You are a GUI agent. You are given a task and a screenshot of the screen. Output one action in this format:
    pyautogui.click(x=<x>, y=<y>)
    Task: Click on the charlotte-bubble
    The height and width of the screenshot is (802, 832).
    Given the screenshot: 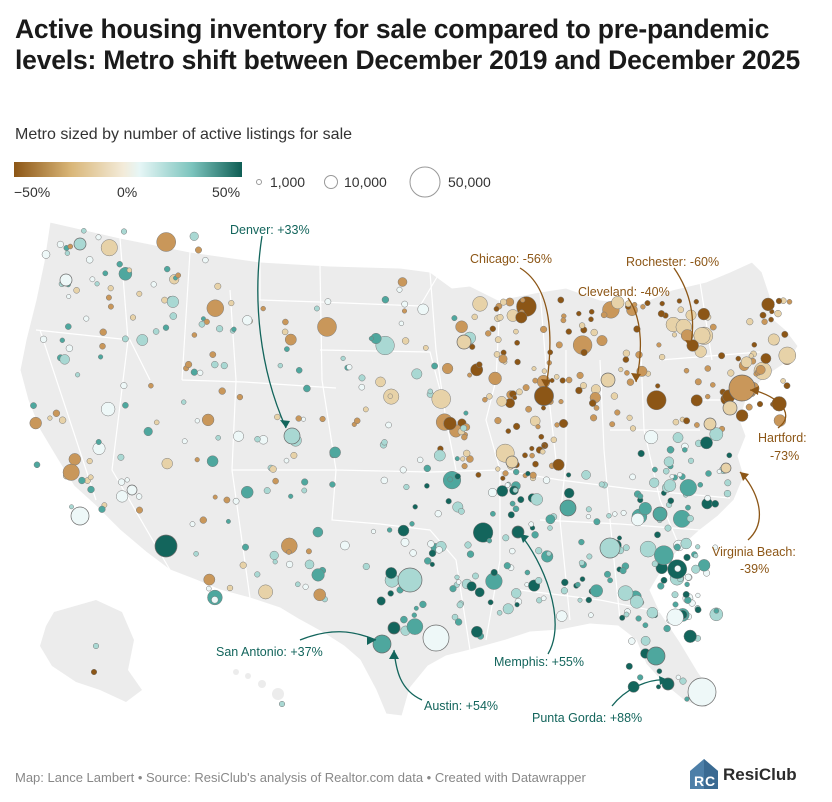 What is the action you would take?
    pyautogui.click(x=660, y=514)
    